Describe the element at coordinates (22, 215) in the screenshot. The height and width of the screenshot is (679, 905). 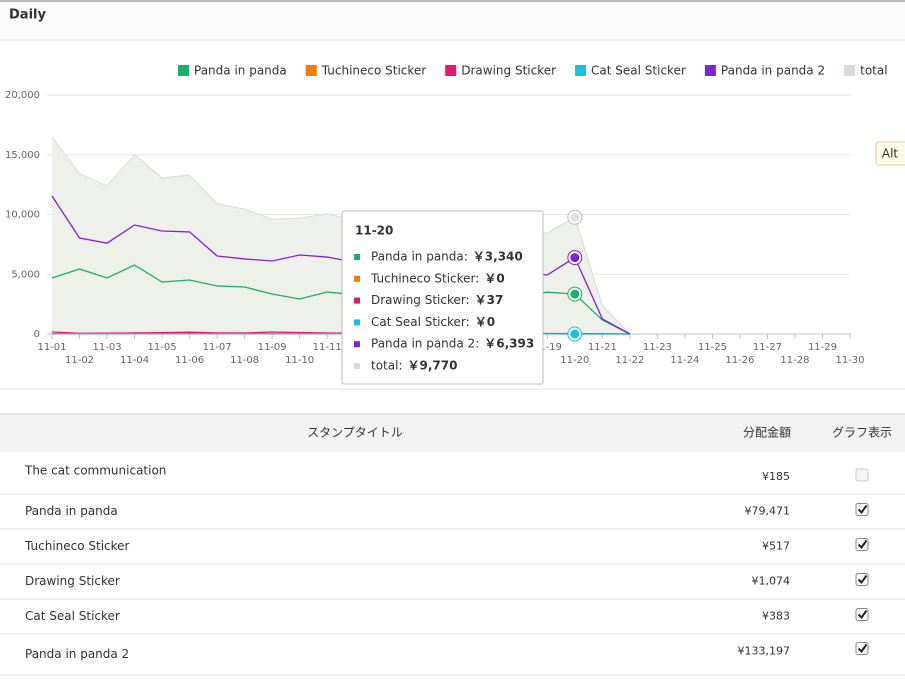
I see `y-tick-label: 10,000` at that location.